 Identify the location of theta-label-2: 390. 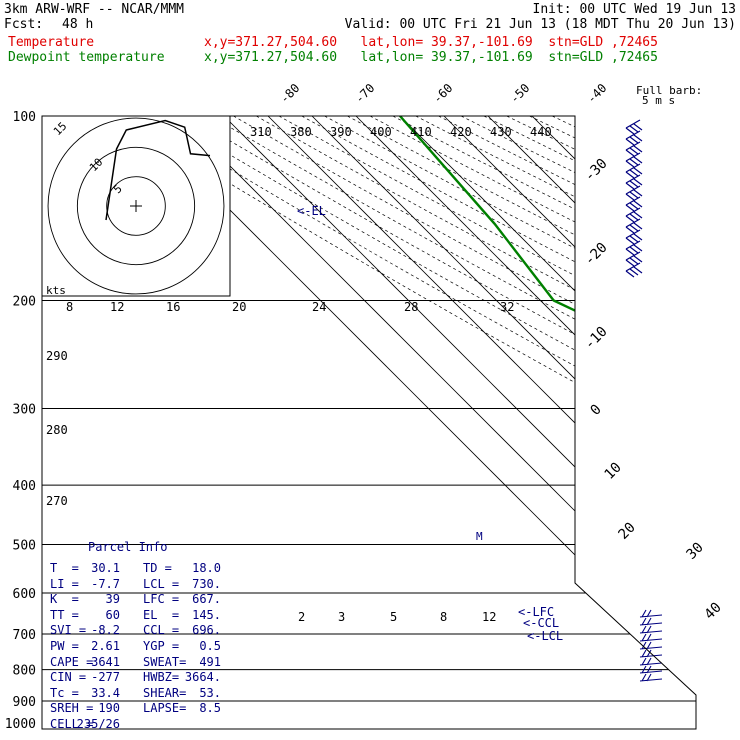
(341, 132).